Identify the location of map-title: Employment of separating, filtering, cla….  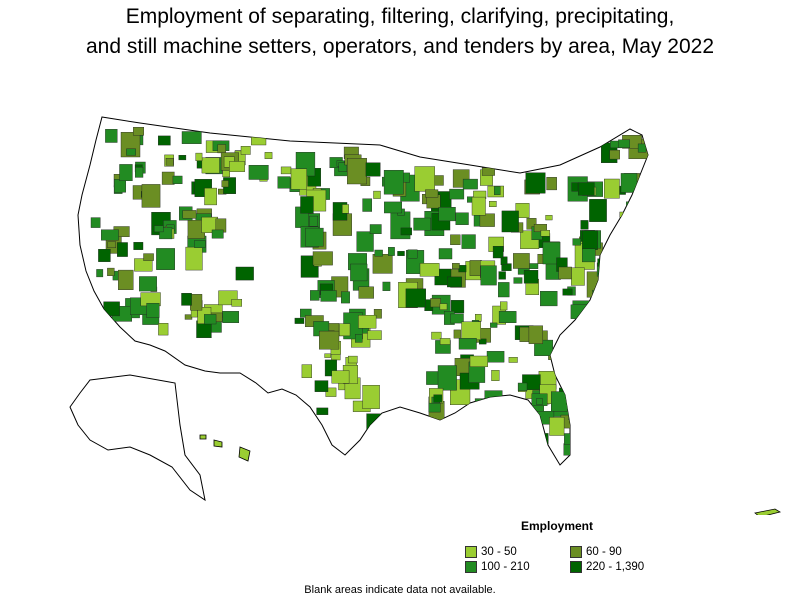
(400, 32).